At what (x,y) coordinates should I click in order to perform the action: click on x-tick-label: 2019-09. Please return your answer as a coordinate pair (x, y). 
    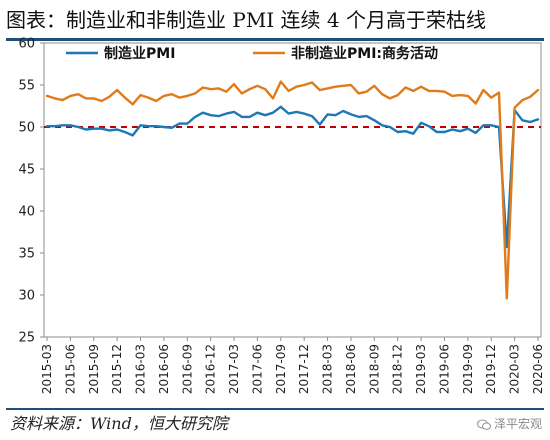
    Looking at the image, I should click on (468, 369).